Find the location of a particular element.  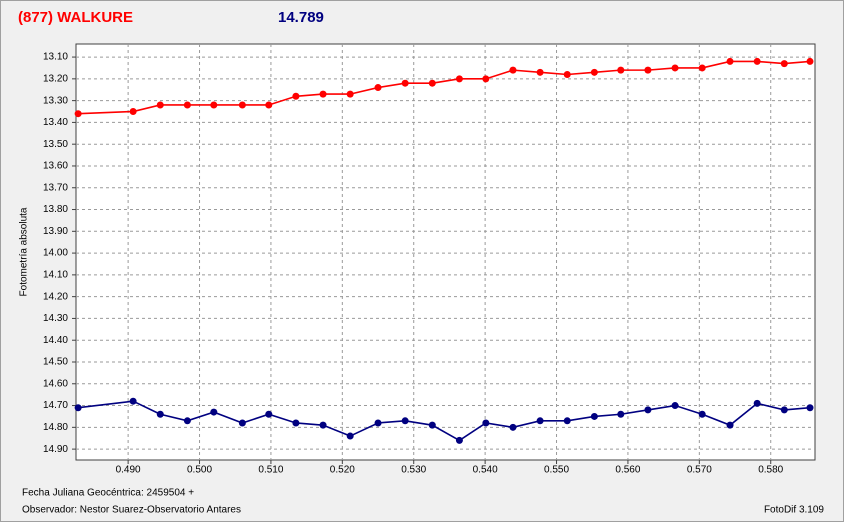

x-tick-label: 0.570 is located at coordinates (699, 470).